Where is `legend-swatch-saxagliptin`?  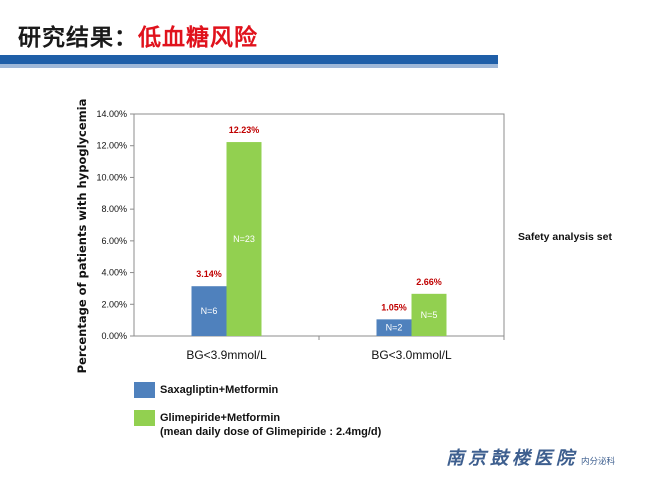
legend-swatch-saxagliptin is located at coordinates (144, 390).